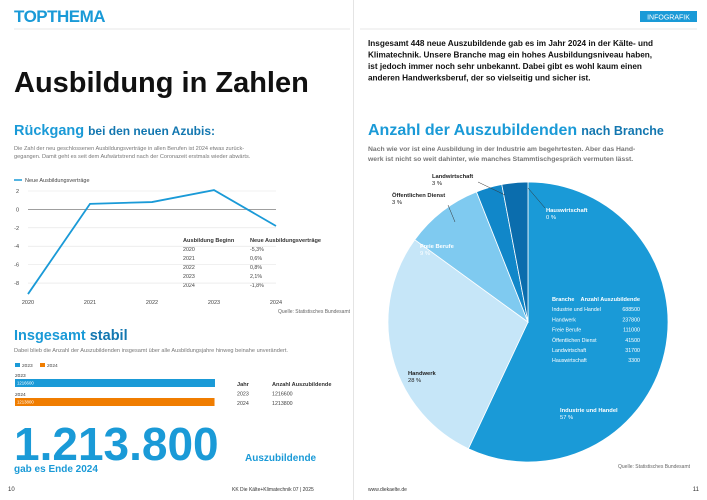 The height and width of the screenshot is (500, 707). I want to click on tag-box, so click(668, 16).